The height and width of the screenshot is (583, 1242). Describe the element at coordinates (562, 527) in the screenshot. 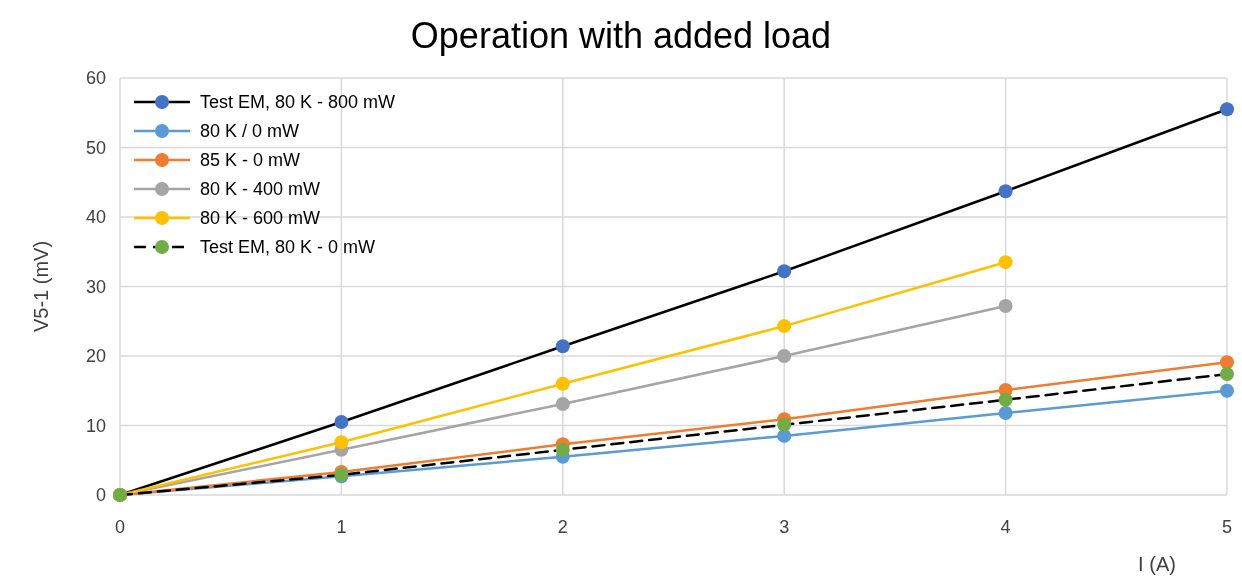

I see `x-tick-label: 2` at that location.